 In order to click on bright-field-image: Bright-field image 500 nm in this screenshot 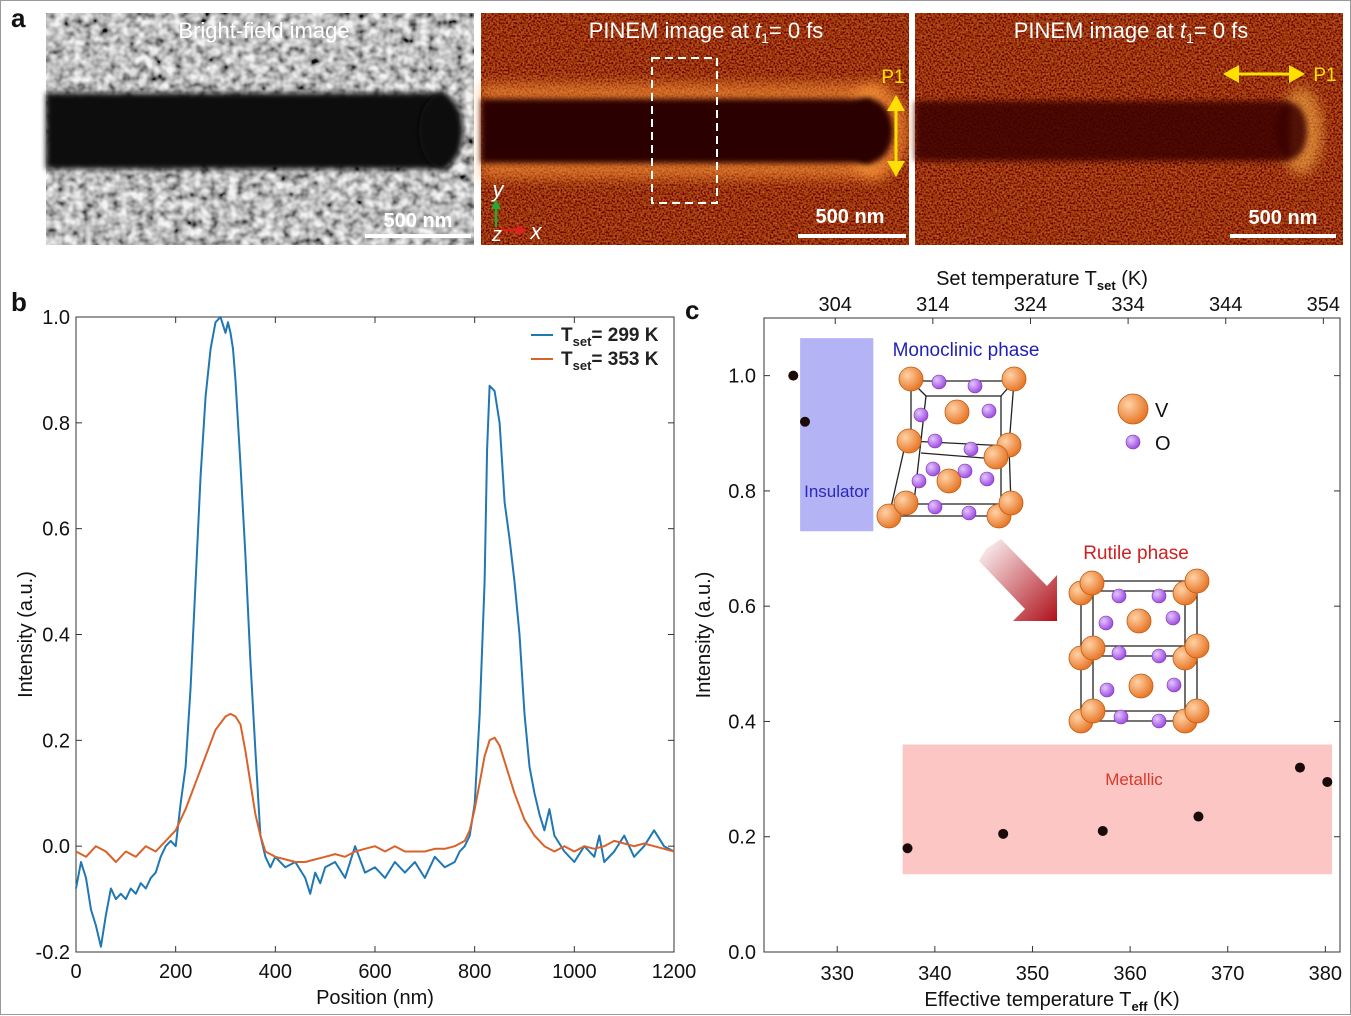, I will do `click(260, 129)`.